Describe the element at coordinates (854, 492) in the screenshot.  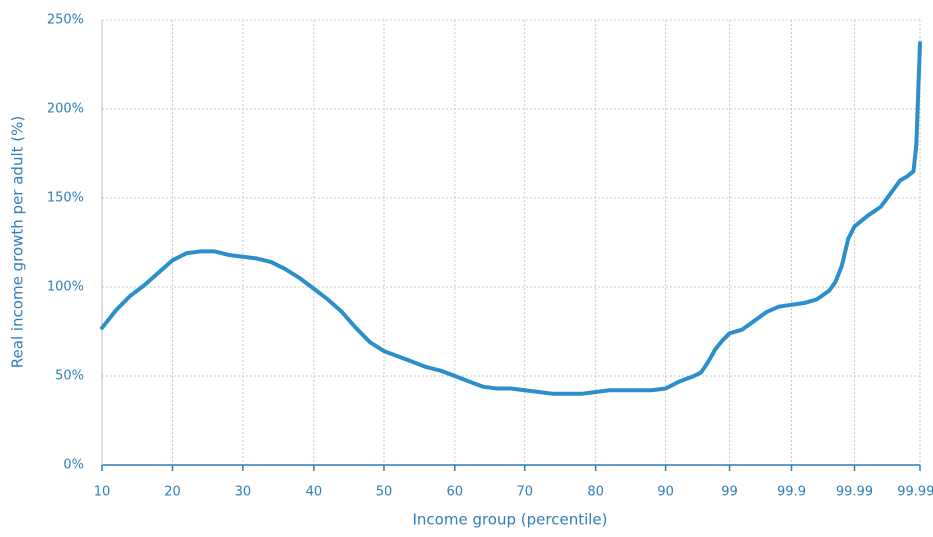
I see `x-tick-label: 99.99` at that location.